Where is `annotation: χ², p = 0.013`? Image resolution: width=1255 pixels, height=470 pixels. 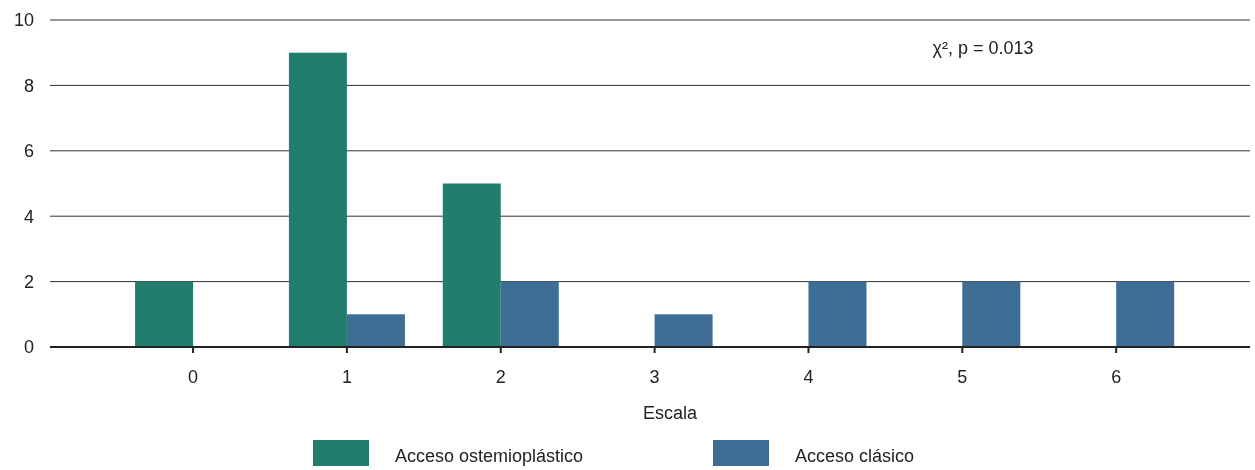
annotation: χ², p = 0.013 is located at coordinates (983, 48).